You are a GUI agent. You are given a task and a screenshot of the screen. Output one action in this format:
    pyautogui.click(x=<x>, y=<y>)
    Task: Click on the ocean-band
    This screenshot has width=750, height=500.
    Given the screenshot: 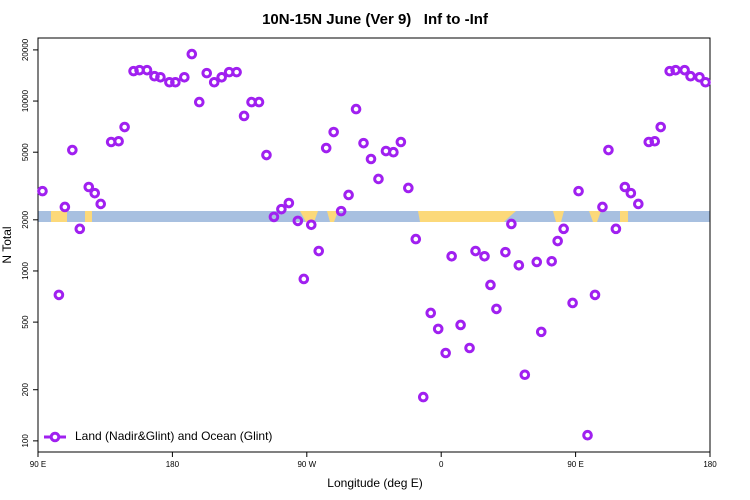 What is the action you would take?
    pyautogui.click(x=374, y=216)
    